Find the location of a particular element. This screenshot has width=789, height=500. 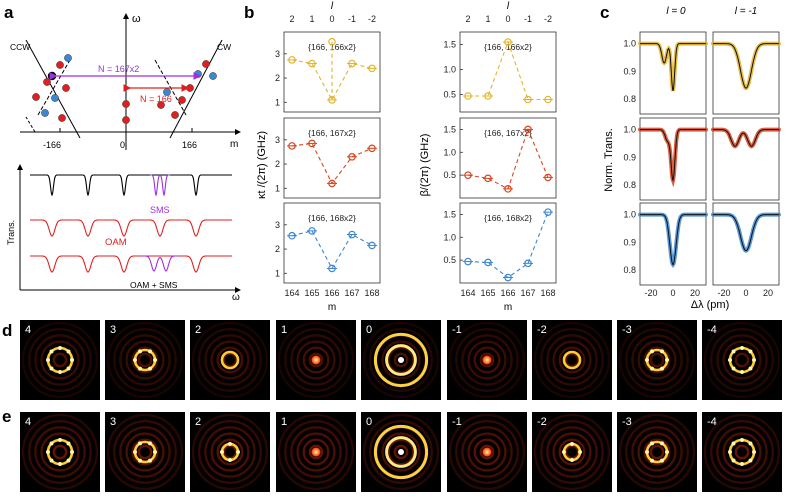

y-tick-label: 1.5 is located at coordinates (449, 45).